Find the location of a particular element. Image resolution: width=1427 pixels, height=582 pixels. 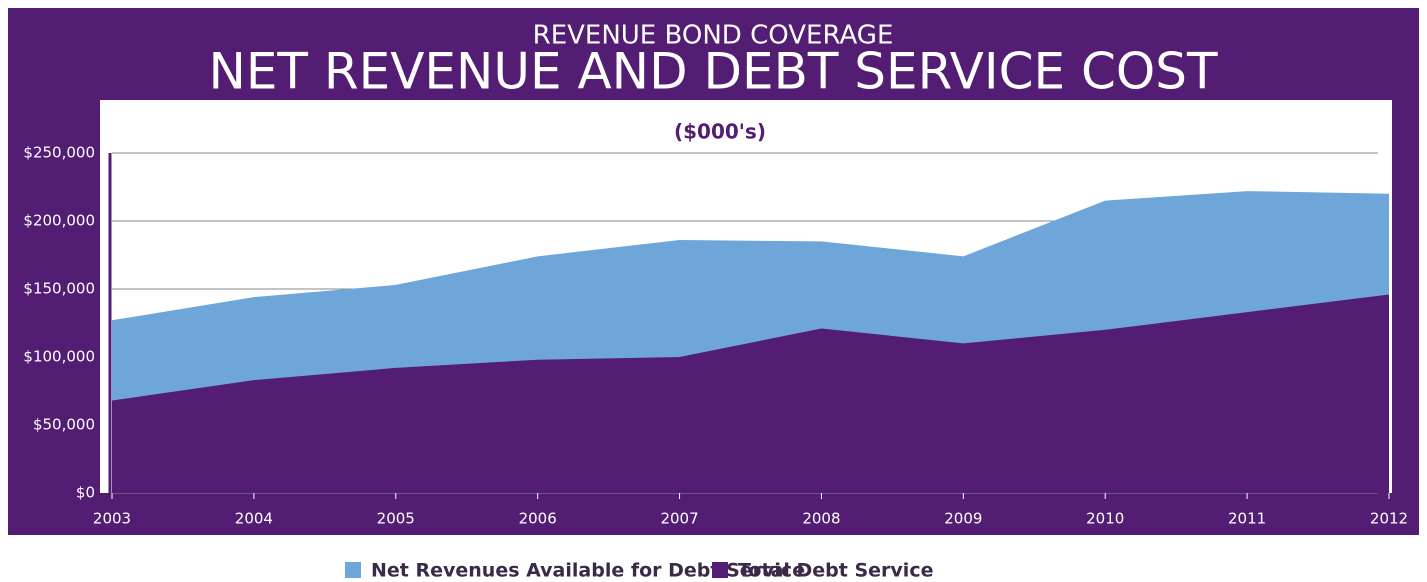

y-tick-label: $200,000 is located at coordinates (59, 221).